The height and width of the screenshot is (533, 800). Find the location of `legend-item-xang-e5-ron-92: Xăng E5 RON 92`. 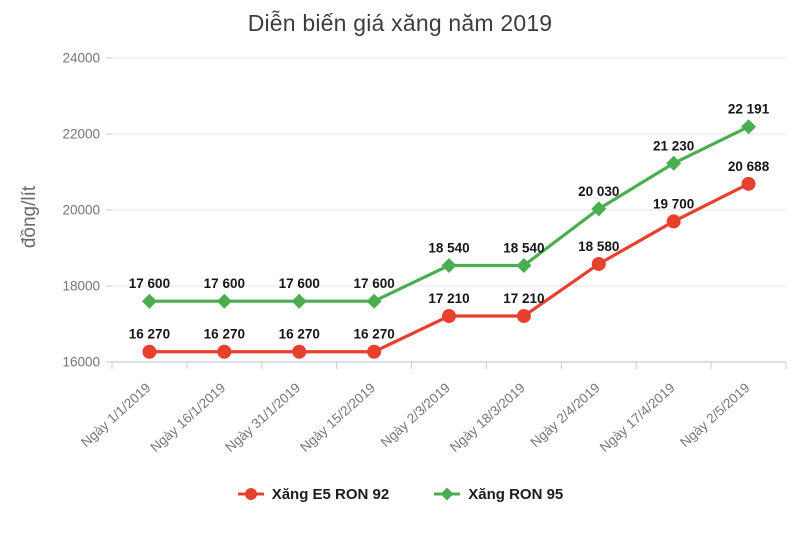

legend-item-xang-e5-ron-92: Xăng E5 RON 92 is located at coordinates (313, 494).